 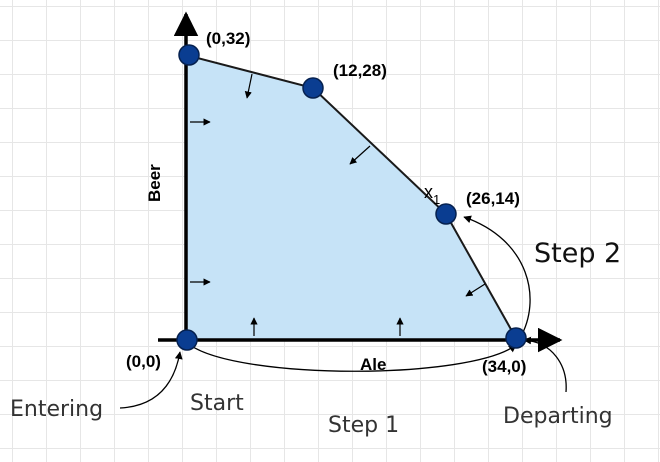 I want to click on label-26-14: (26,14), so click(x=493, y=198).